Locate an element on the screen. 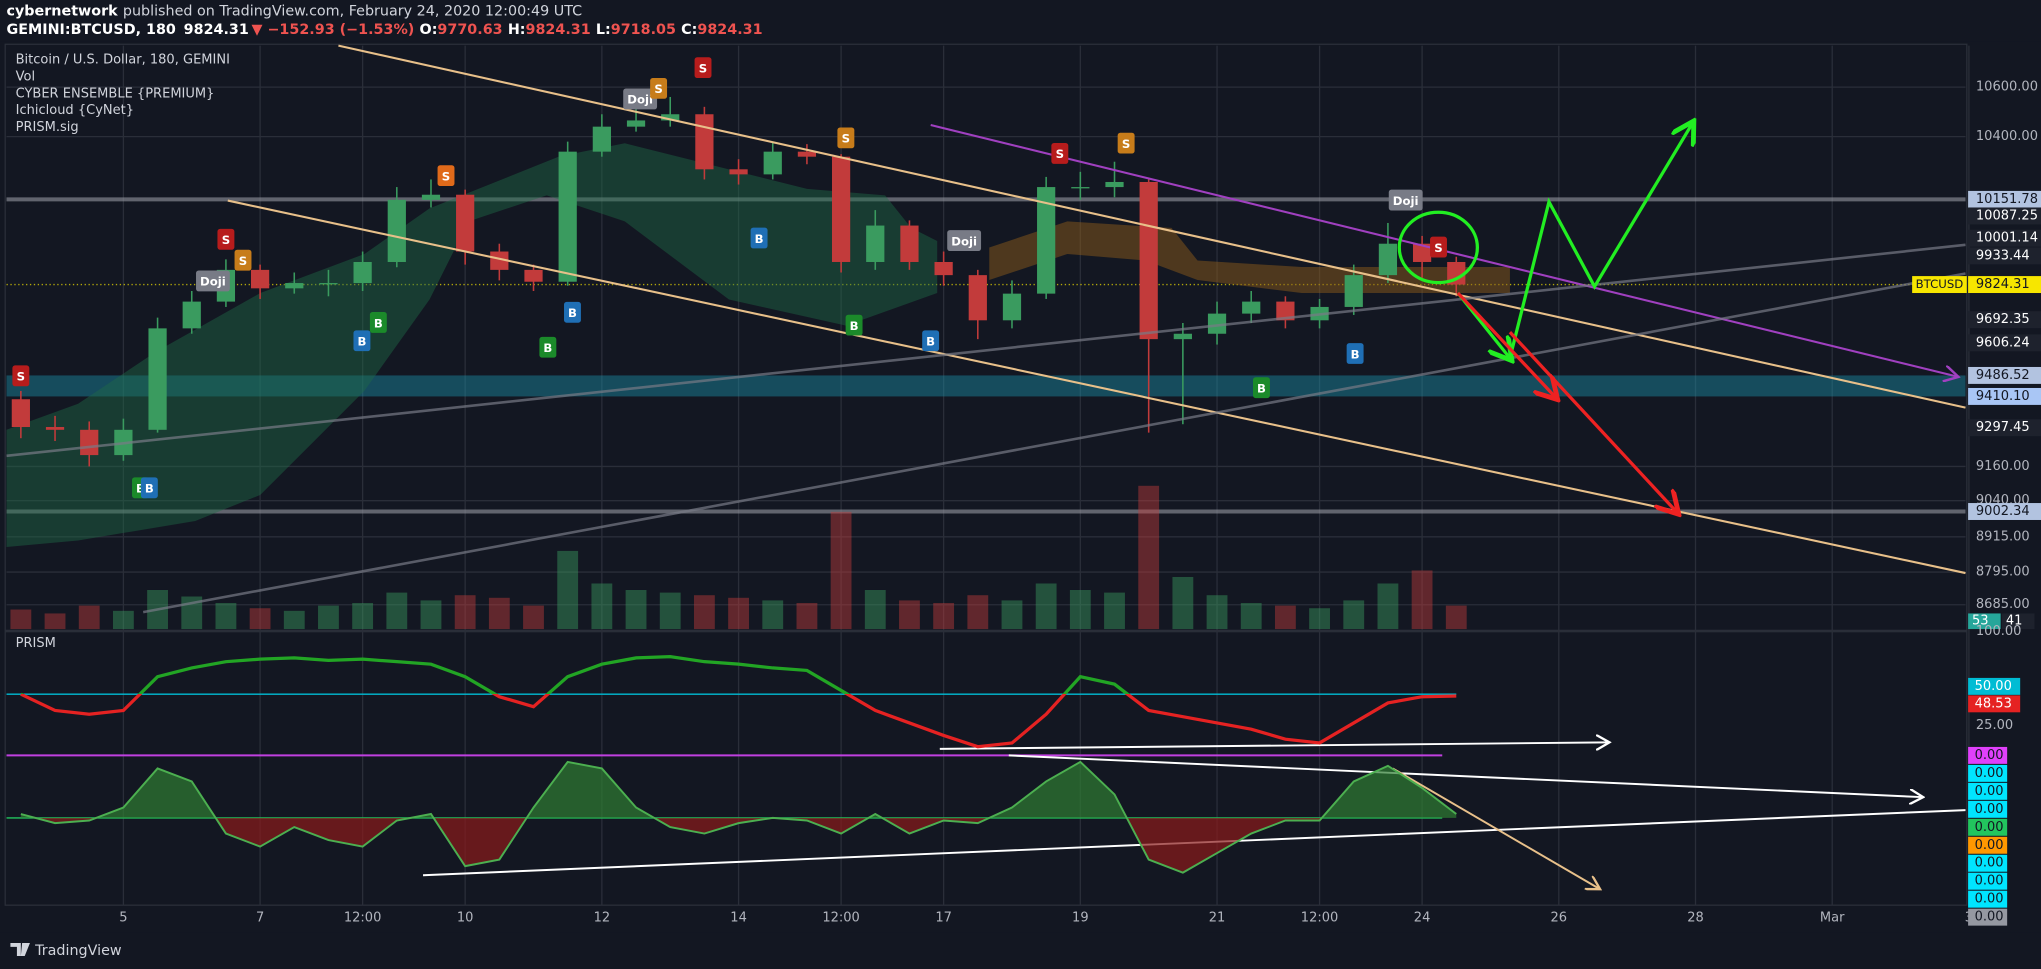 This screenshot has height=969, width=2041. price-tag-label: 9002.34 is located at coordinates (2003, 511).